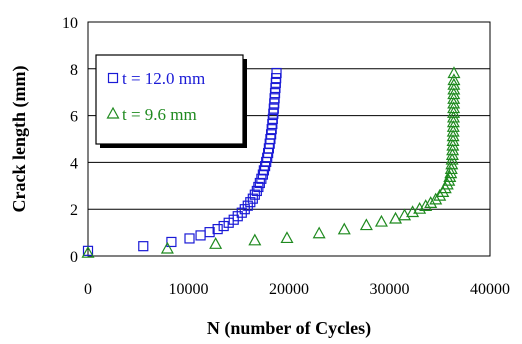 Image resolution: width=522 pixels, height=344 pixels. Describe the element at coordinates (189, 289) in the screenshot. I see `x-tick-label-10000: 10000` at that location.